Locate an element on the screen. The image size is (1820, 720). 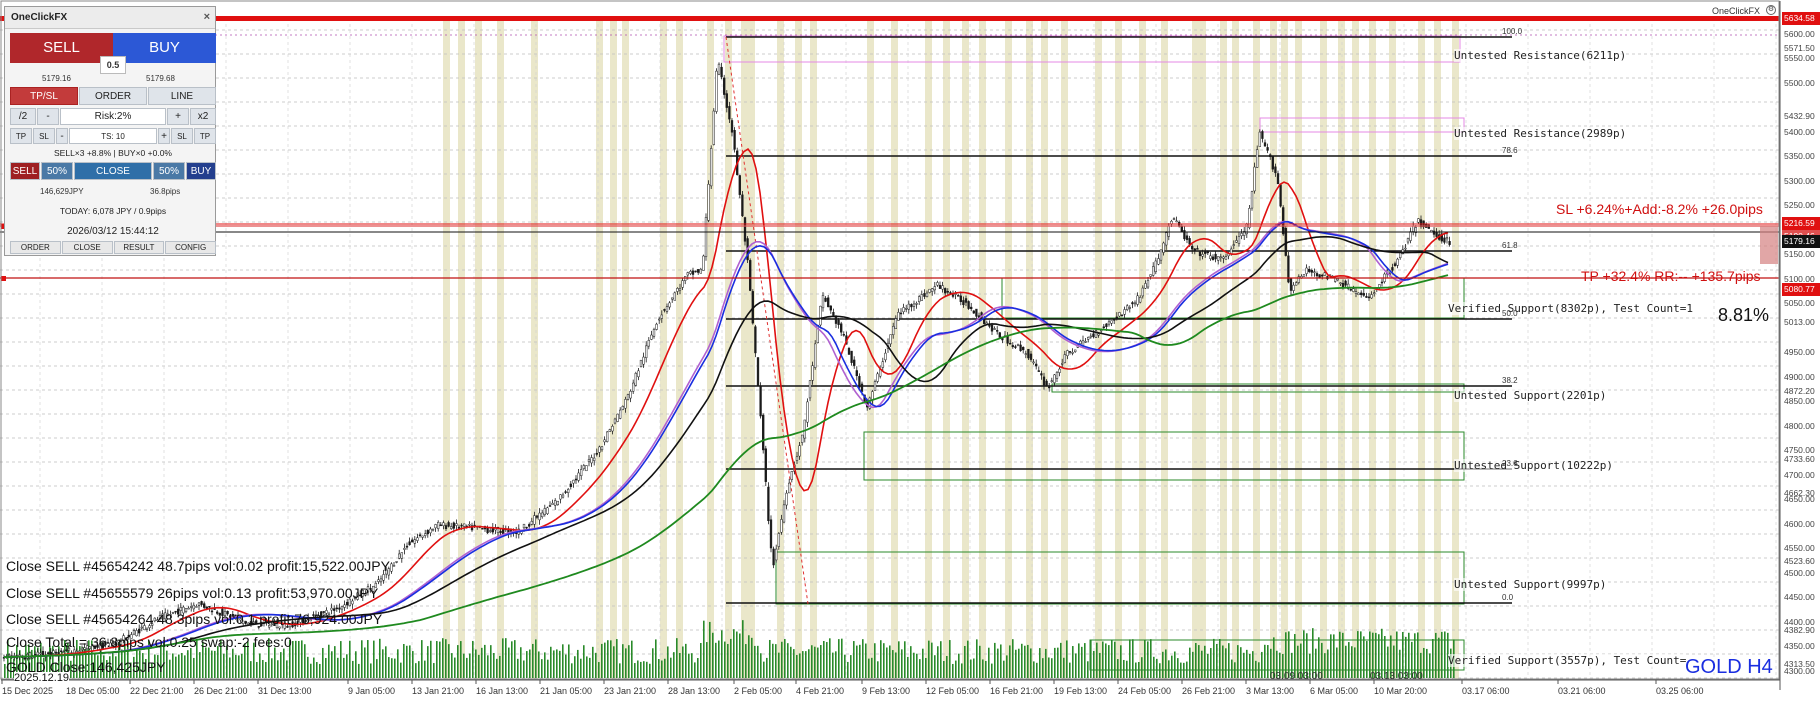
tab-config-bottom: CONFIG is located at coordinates (190, 247).